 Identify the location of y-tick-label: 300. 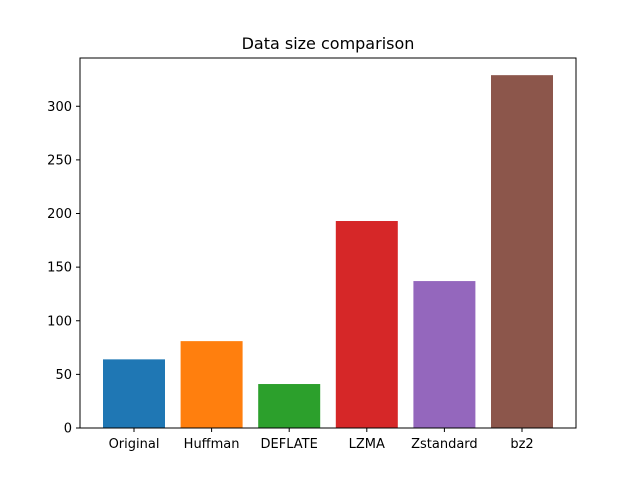
(59, 107).